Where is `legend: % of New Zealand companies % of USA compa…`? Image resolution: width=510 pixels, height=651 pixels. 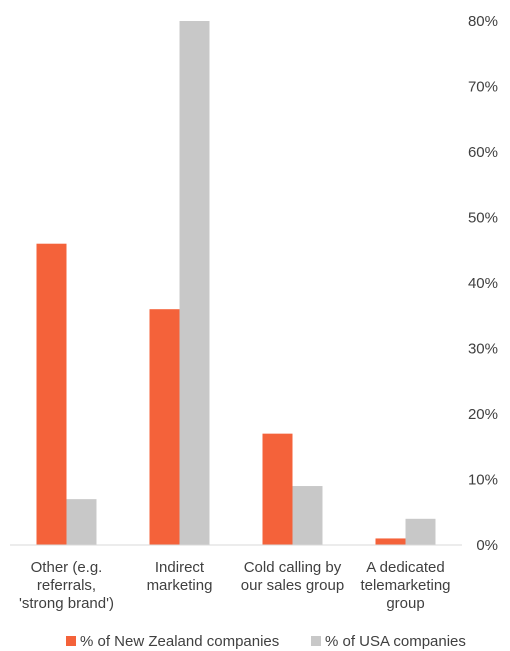 legend: % of New Zealand companies % of USA compa… is located at coordinates (266, 641).